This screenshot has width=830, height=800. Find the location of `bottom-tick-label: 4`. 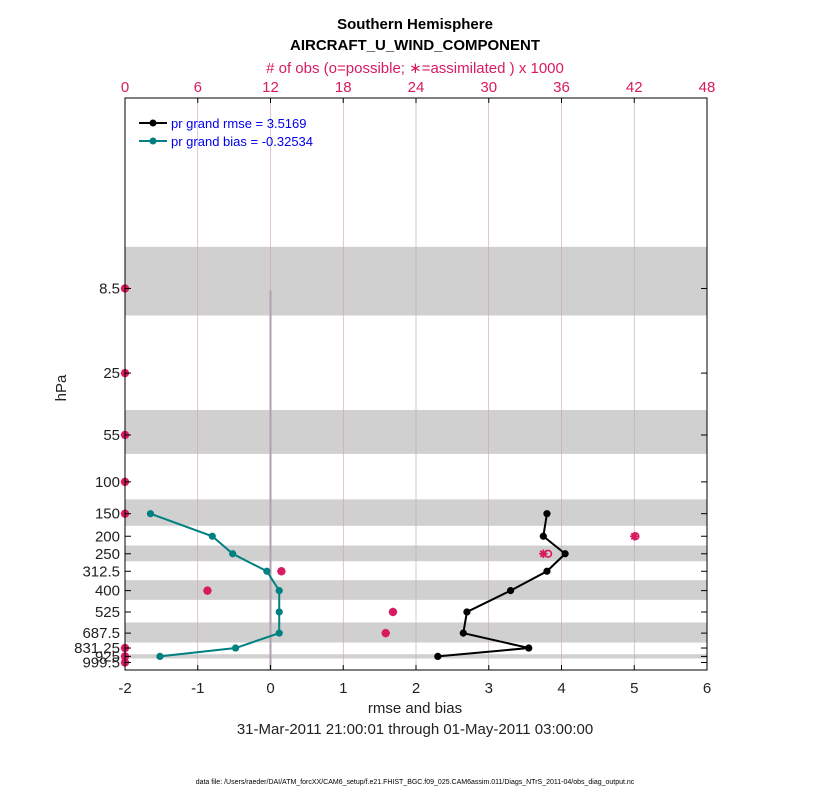

bottom-tick-label: 4 is located at coordinates (561, 688).